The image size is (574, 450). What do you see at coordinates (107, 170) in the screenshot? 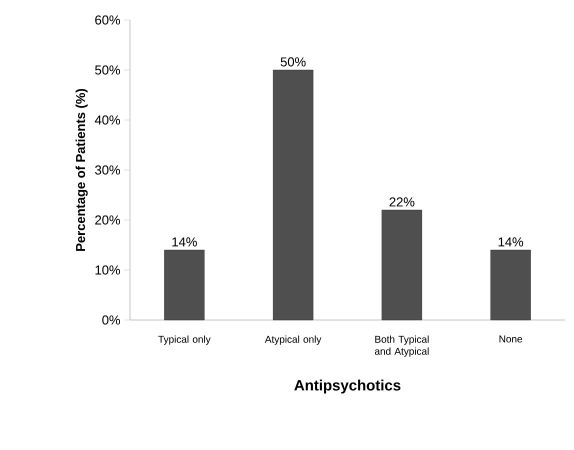
I see `y-tick-label: 30%` at bounding box center [107, 170].